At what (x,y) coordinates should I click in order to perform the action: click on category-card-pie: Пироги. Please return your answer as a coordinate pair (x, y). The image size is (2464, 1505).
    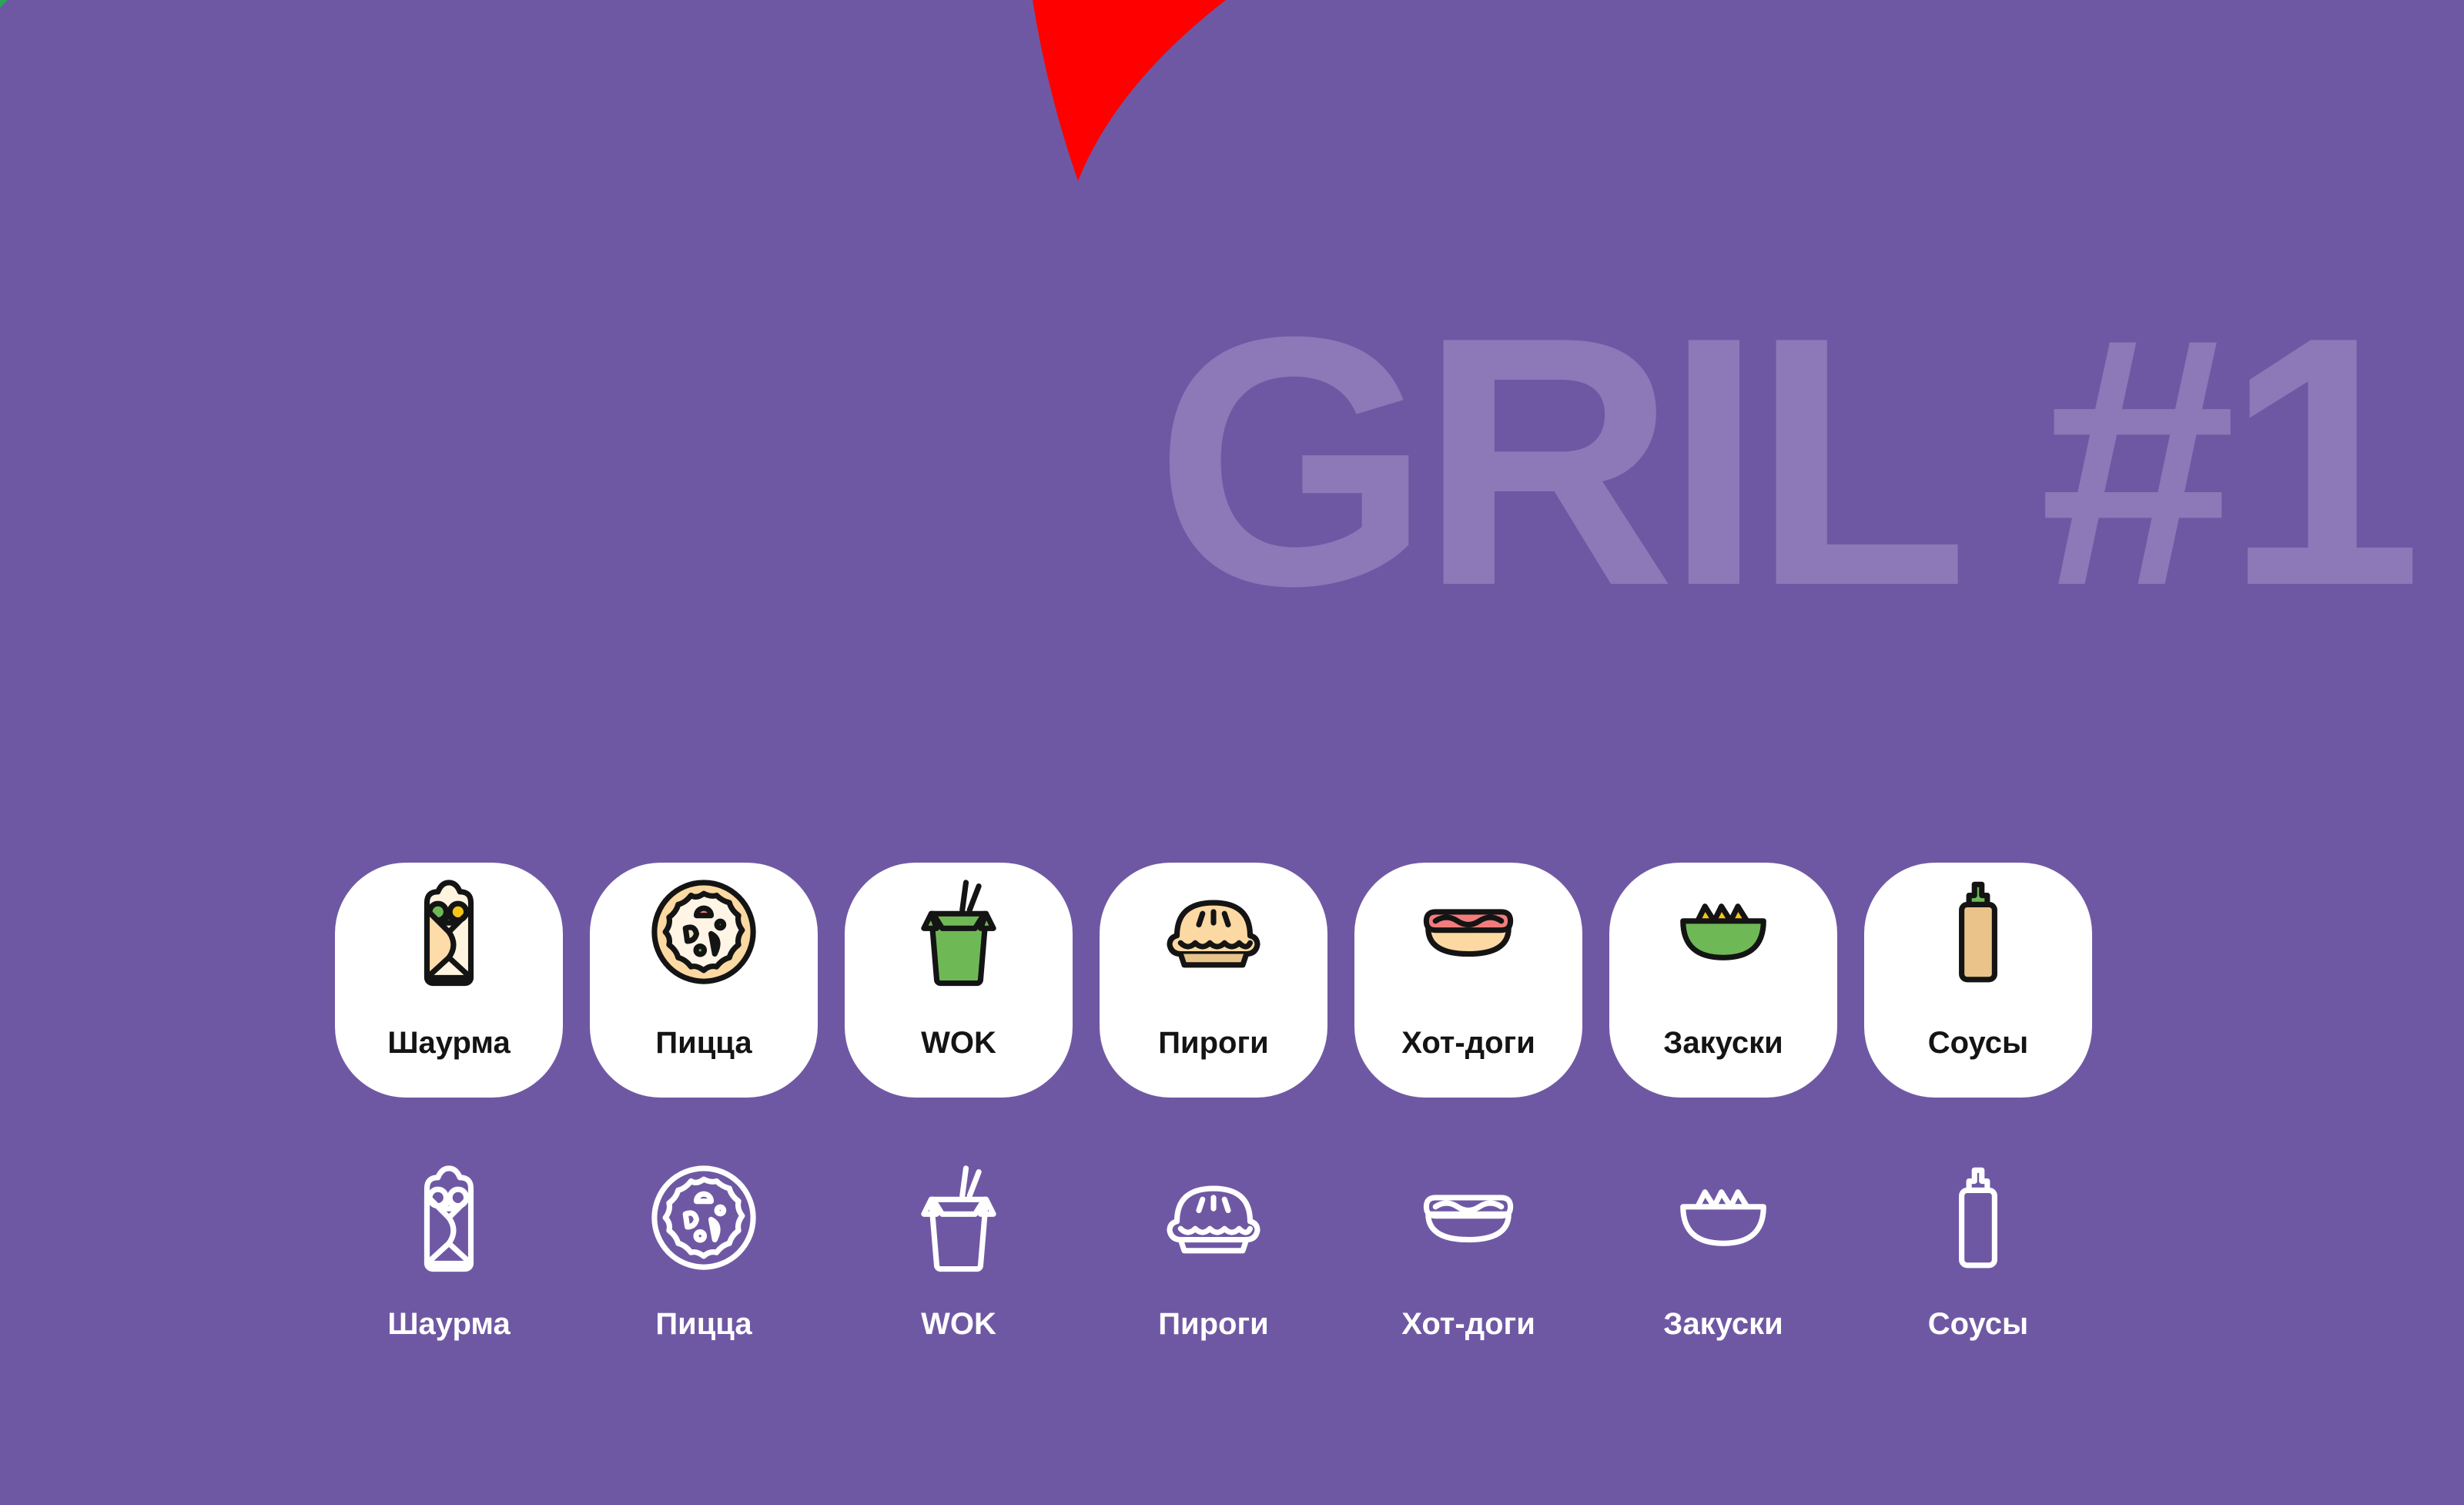
    Looking at the image, I should click on (1213, 980).